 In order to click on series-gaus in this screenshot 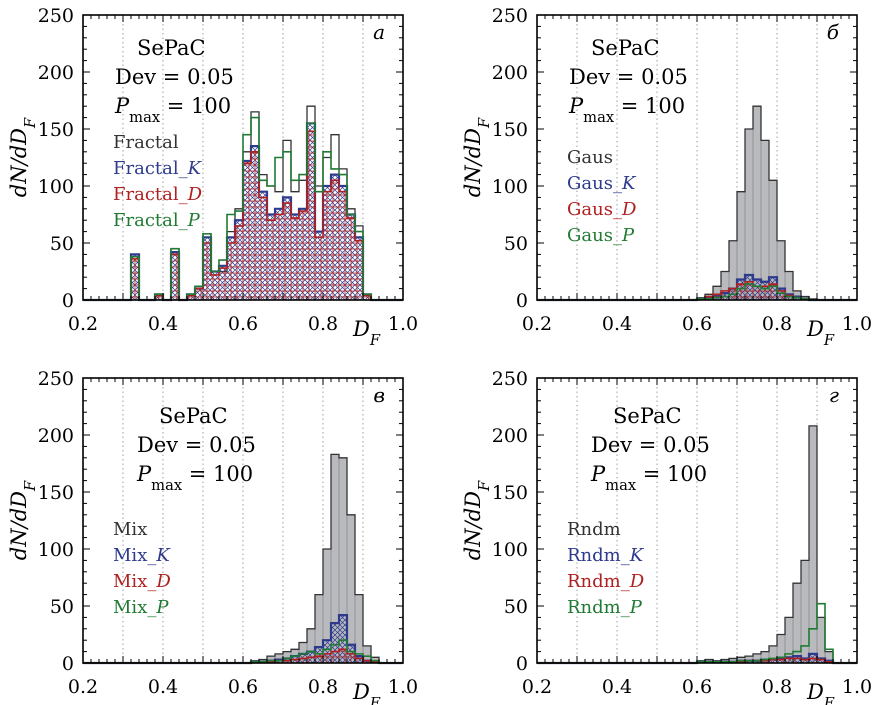, I will do `click(697, 203)`.